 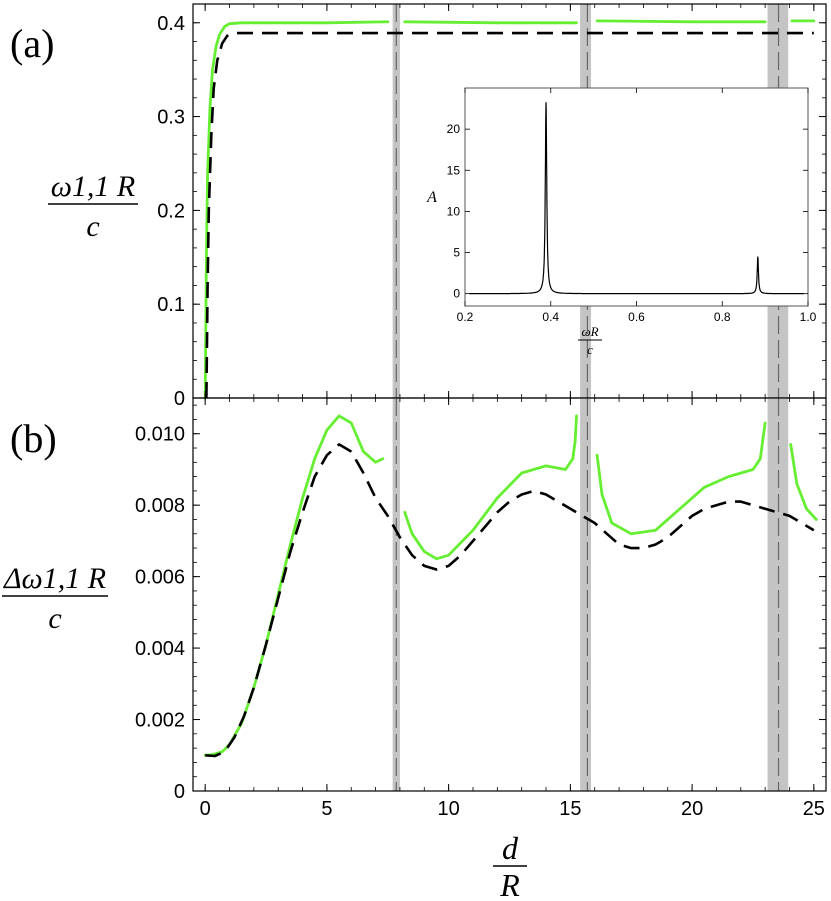 I want to click on inset-x-tick-label: 1.0, so click(x=808, y=317).